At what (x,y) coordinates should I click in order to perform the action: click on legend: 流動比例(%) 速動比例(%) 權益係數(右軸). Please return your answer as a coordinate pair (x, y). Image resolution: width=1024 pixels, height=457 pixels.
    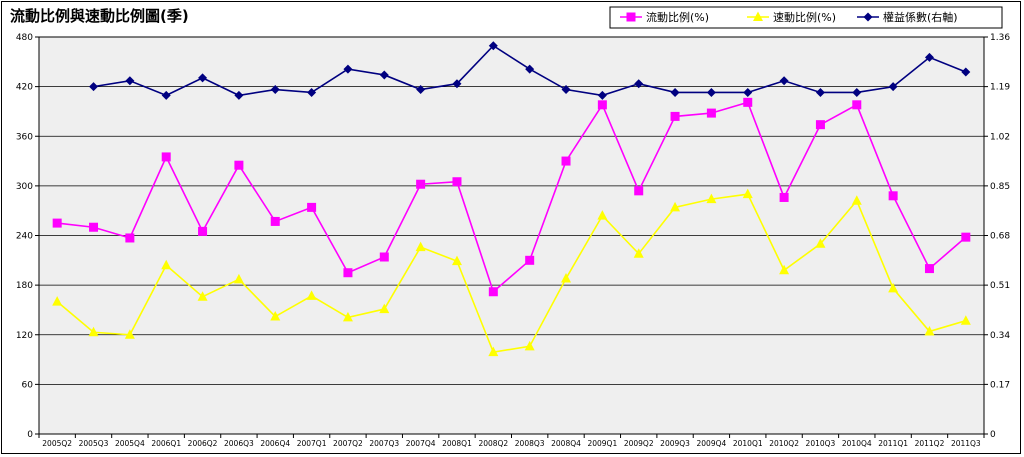
    Looking at the image, I should click on (806, 17).